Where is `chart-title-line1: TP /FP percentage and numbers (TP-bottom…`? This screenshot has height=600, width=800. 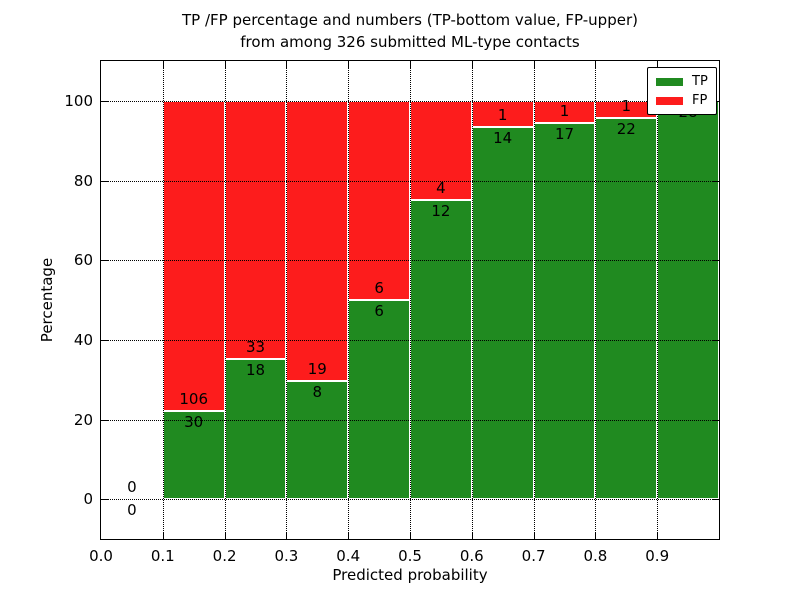
chart-title-line1: TP /FP percentage and numbers (TP-bottom… is located at coordinates (410, 20).